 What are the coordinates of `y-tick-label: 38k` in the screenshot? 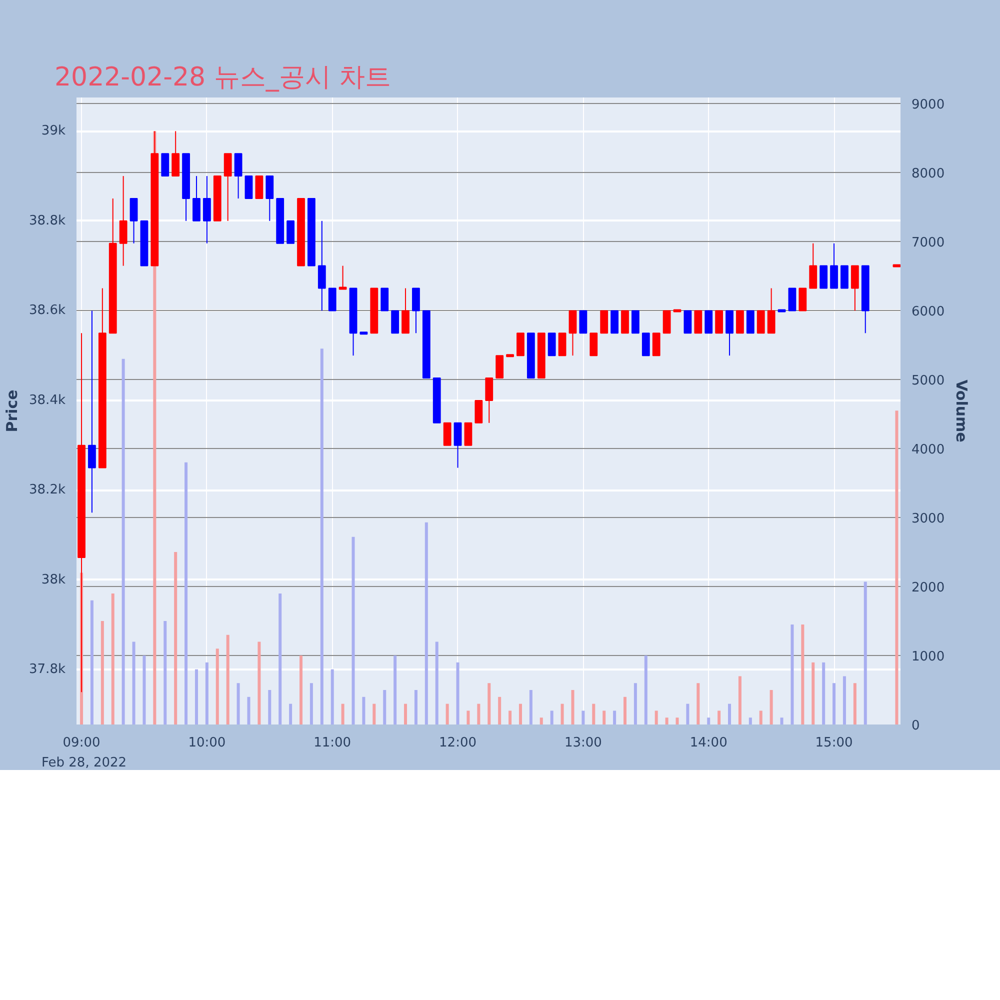 It's located at (53, 580).